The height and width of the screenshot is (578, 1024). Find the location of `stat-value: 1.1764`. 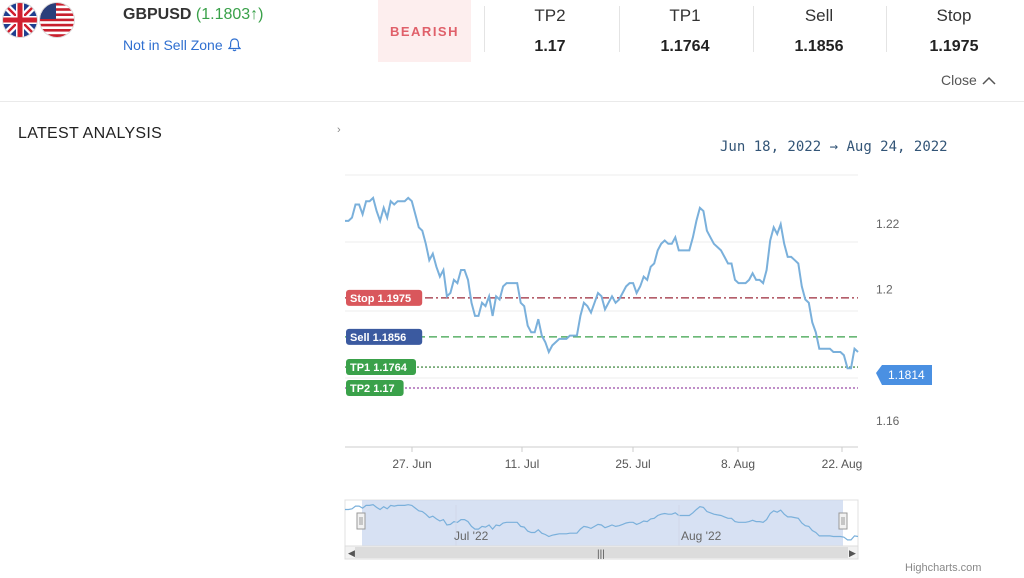

stat-value: 1.1764 is located at coordinates (685, 46).